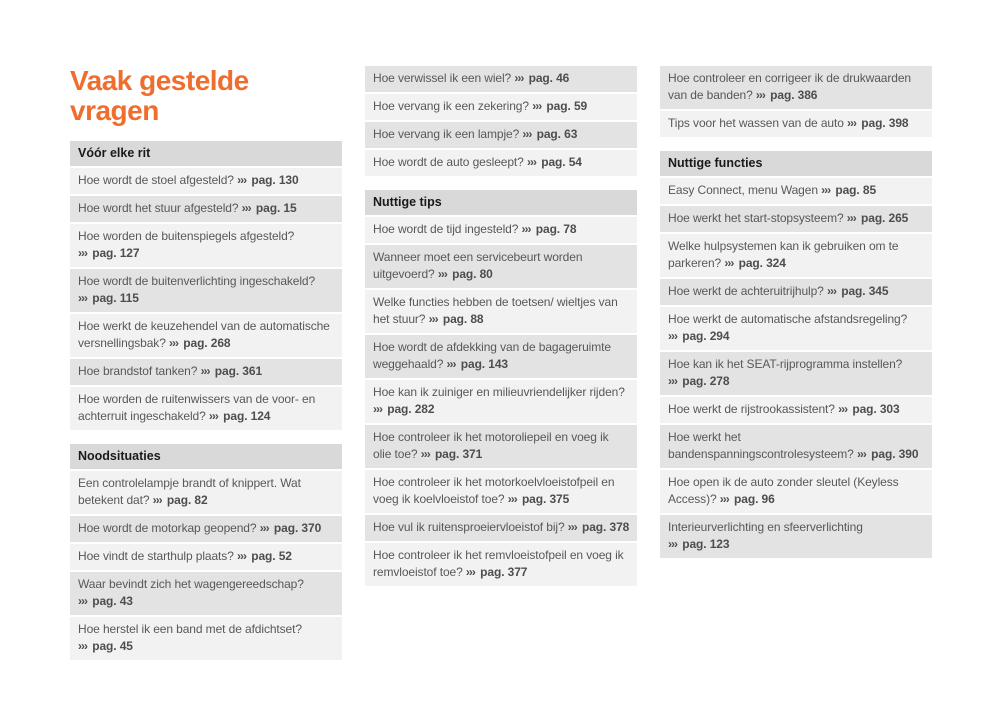 The height and width of the screenshot is (709, 1004). What do you see at coordinates (186, 236) in the screenshot?
I see `faq-question: Hoe worden de buitenspiegels afgesteld?` at bounding box center [186, 236].